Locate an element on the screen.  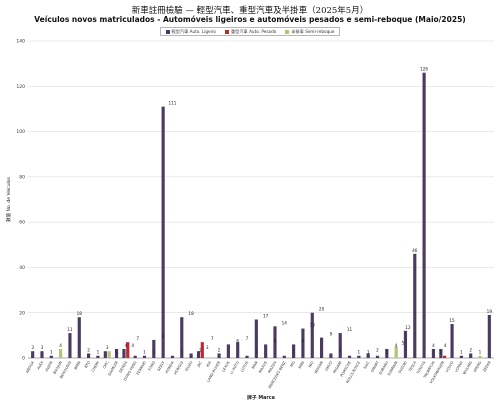
bar-smart-s0 is located at coordinates (377, 356).